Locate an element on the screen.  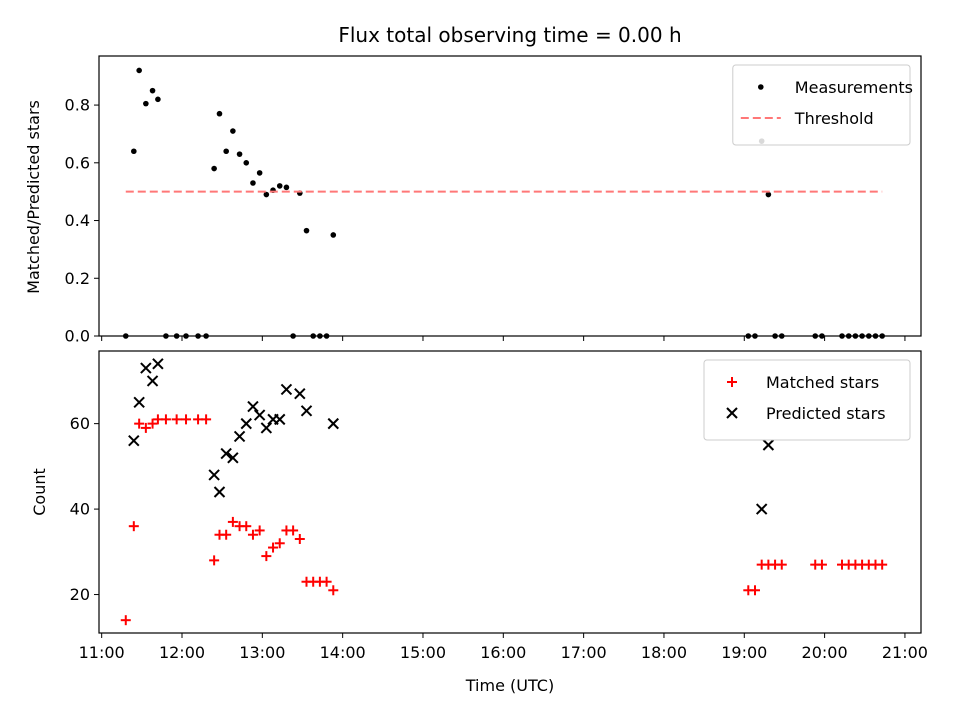
y-tick-label: 0.0 is located at coordinates (77, 336).